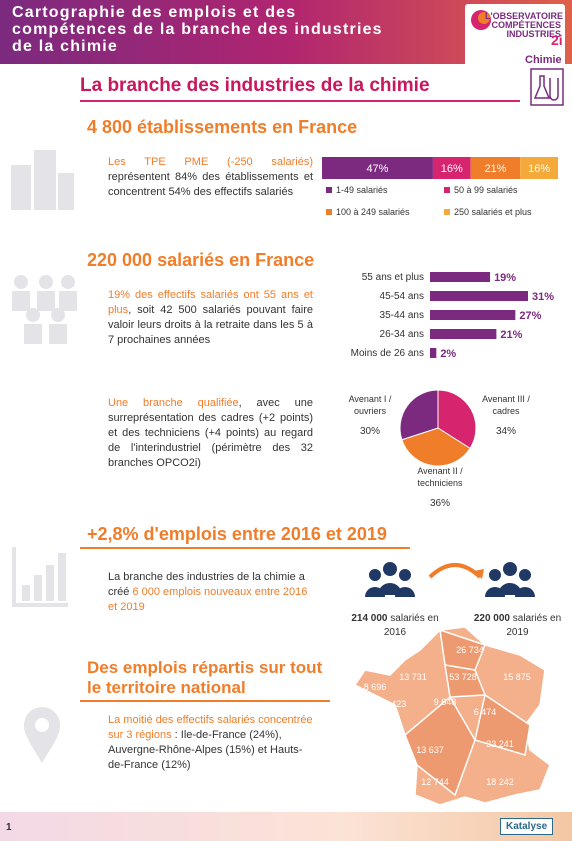 The width and height of the screenshot is (572, 841). I want to click on region-value: 18 242, so click(500, 782).